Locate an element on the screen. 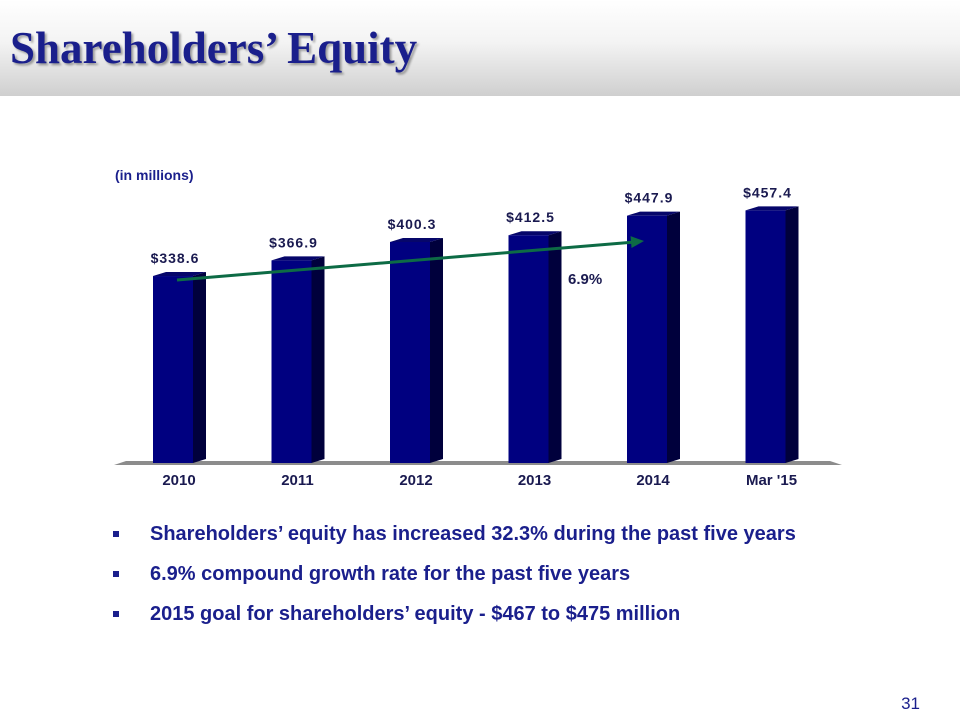 Image resolution: width=960 pixels, height=720 pixels. data-label: $338.6 is located at coordinates (175, 258).